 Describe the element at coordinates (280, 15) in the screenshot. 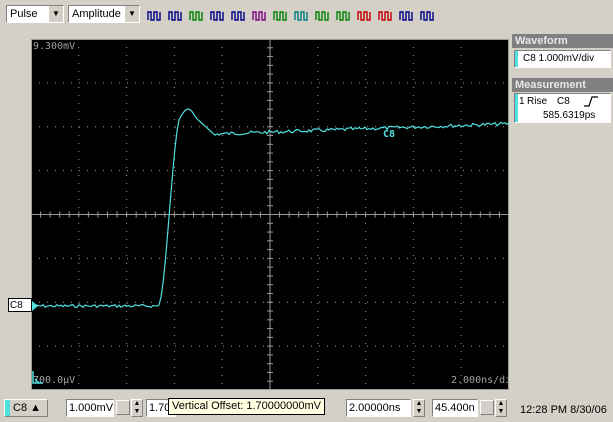

I see `jitter-icon` at that location.